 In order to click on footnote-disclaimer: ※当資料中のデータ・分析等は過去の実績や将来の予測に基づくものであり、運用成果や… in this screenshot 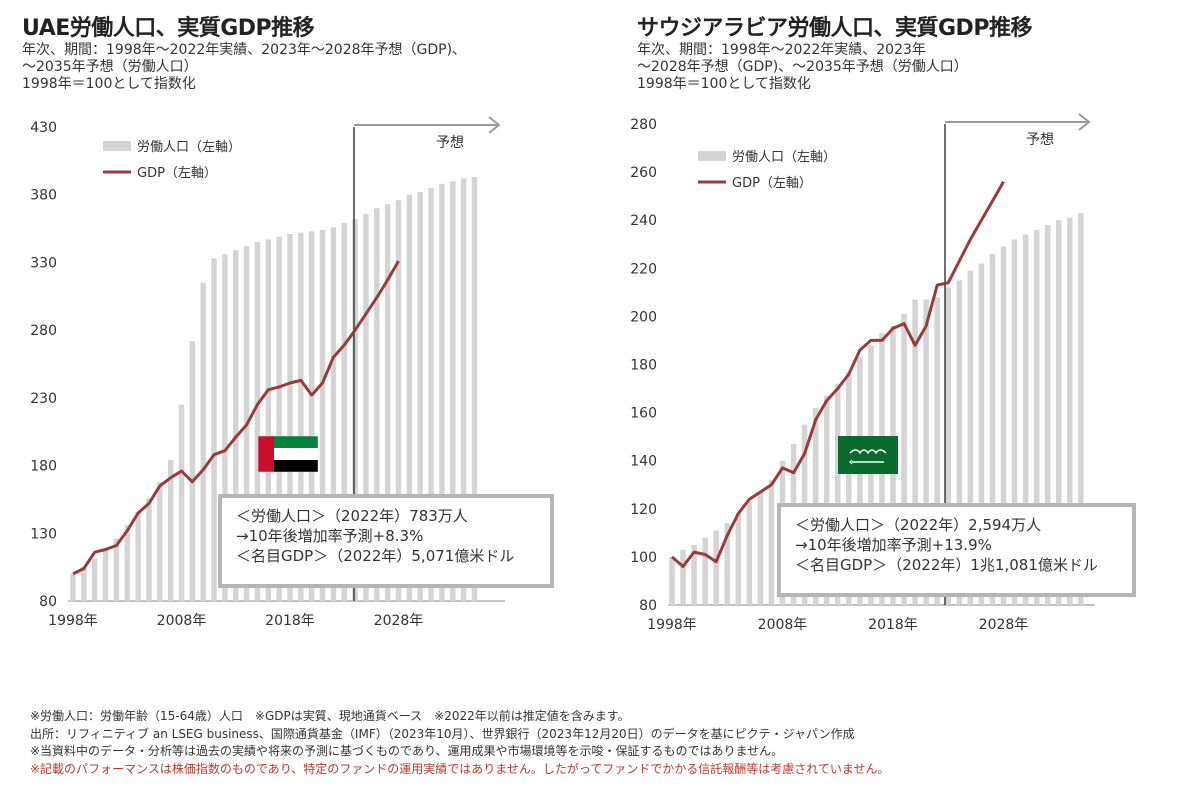, I will do `click(407, 751)`.